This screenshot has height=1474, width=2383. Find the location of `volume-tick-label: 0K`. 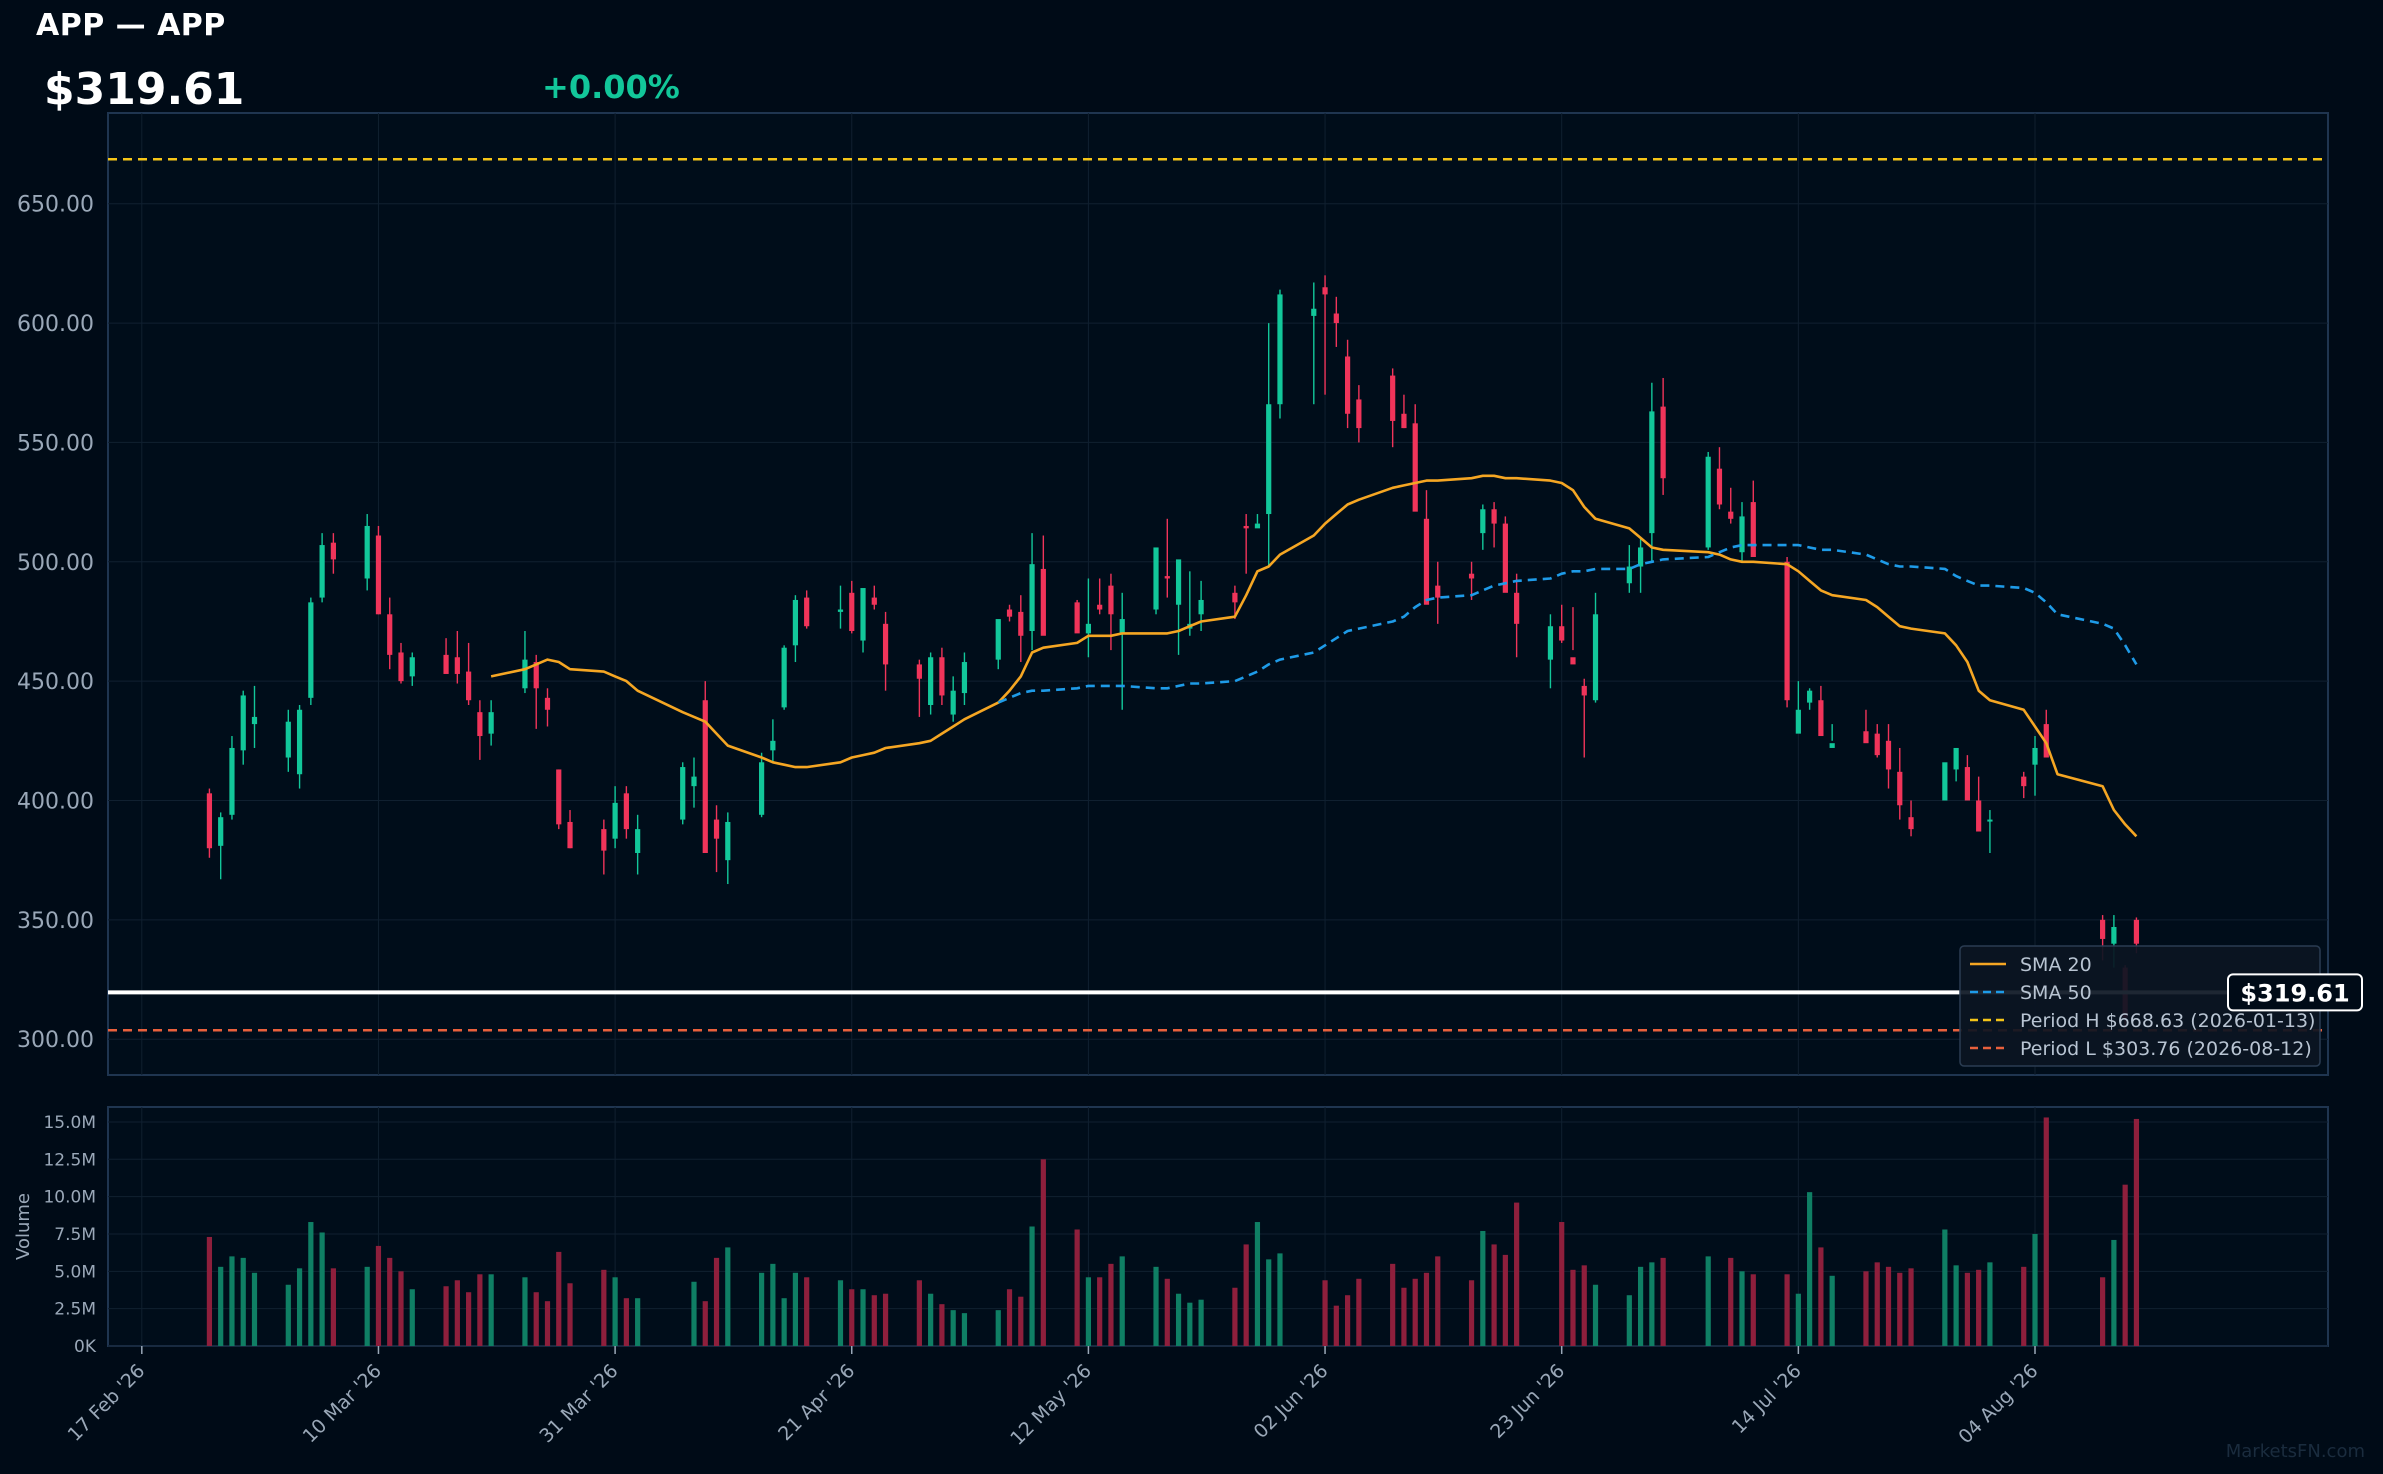

volume-tick-label: 0K is located at coordinates (85, 1347).